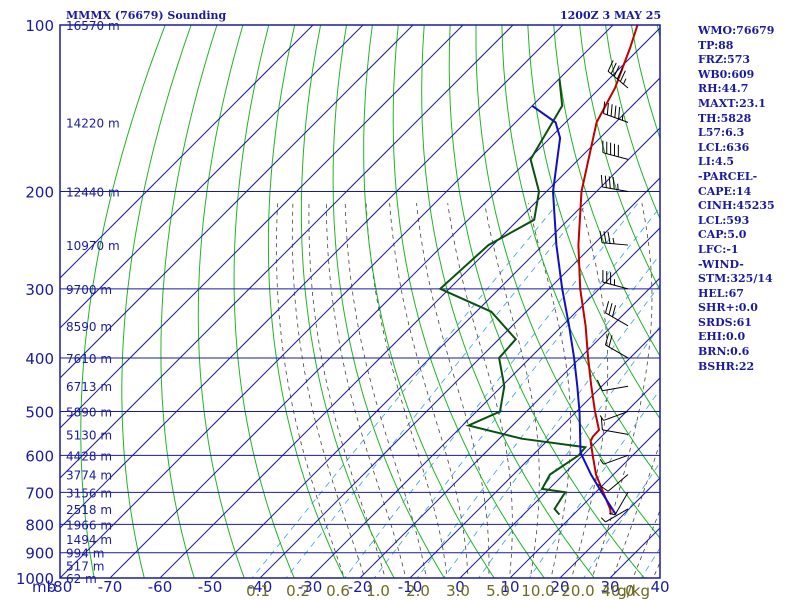  What do you see at coordinates (298, 591) in the screenshot?
I see `mixing-ratio-label: 0.2` at bounding box center [298, 591].